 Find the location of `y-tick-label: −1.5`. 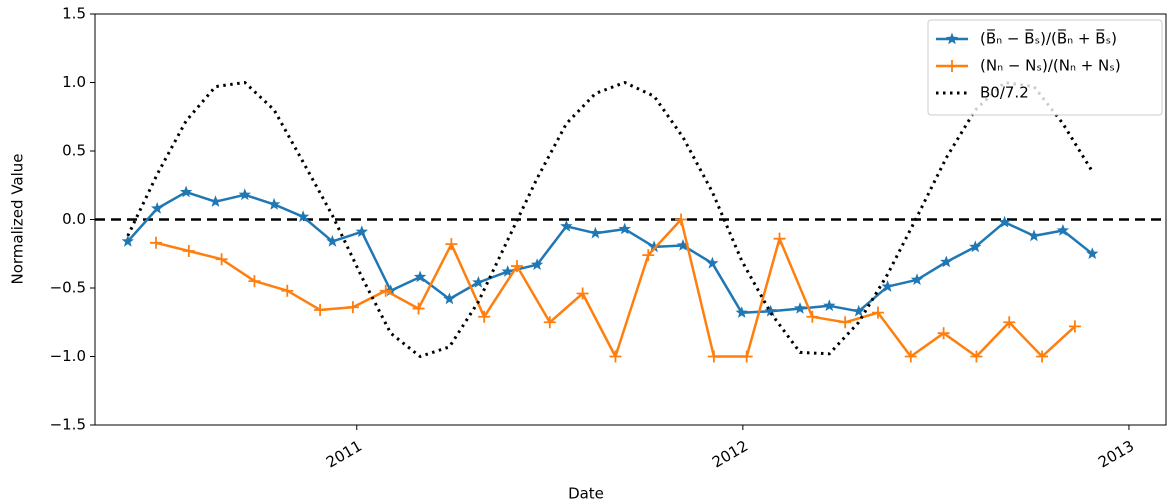

y-tick-label: −1.5 is located at coordinates (68, 425).